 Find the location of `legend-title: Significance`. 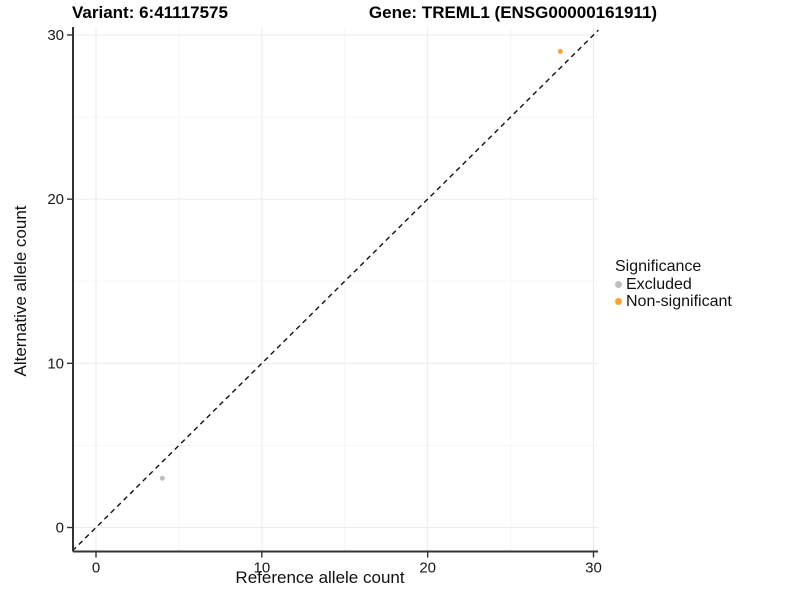

legend-title: Significance is located at coordinates (658, 266).